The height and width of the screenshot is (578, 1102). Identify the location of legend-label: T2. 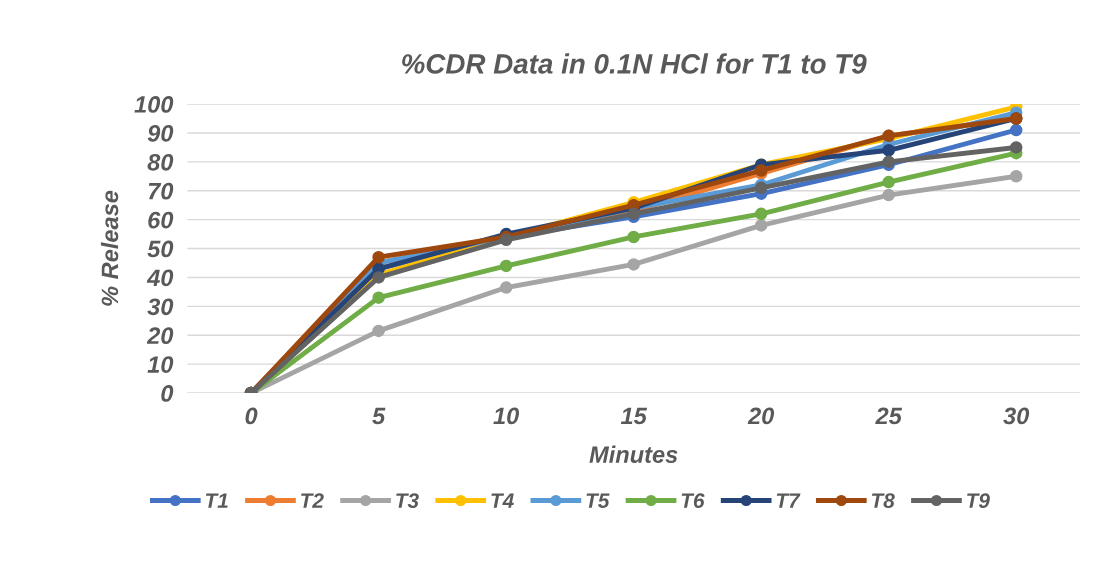
(312, 500).